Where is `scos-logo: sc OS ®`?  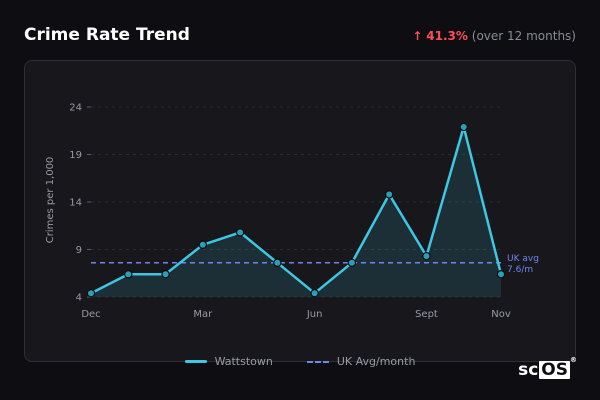 scos-logo: sc OS ® is located at coordinates (547, 368).